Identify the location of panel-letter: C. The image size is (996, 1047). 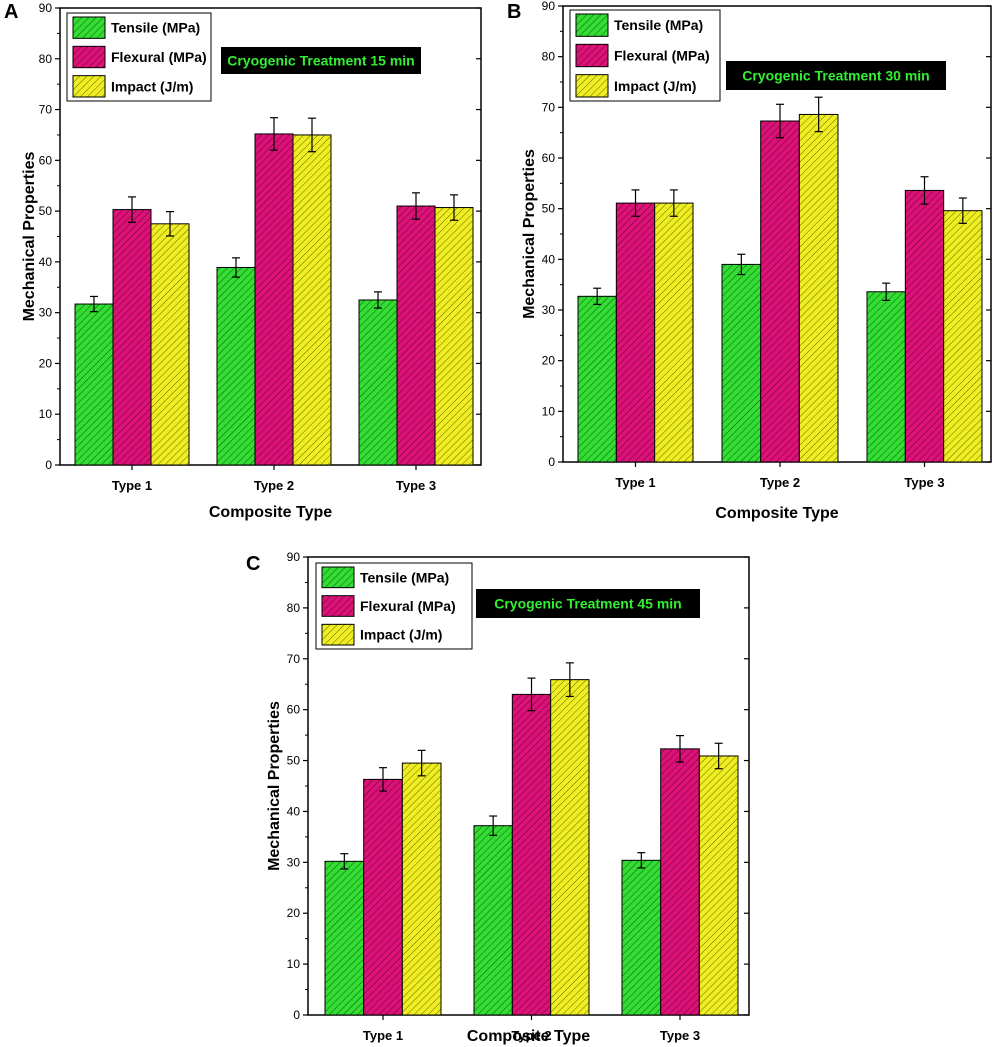
(253, 564).